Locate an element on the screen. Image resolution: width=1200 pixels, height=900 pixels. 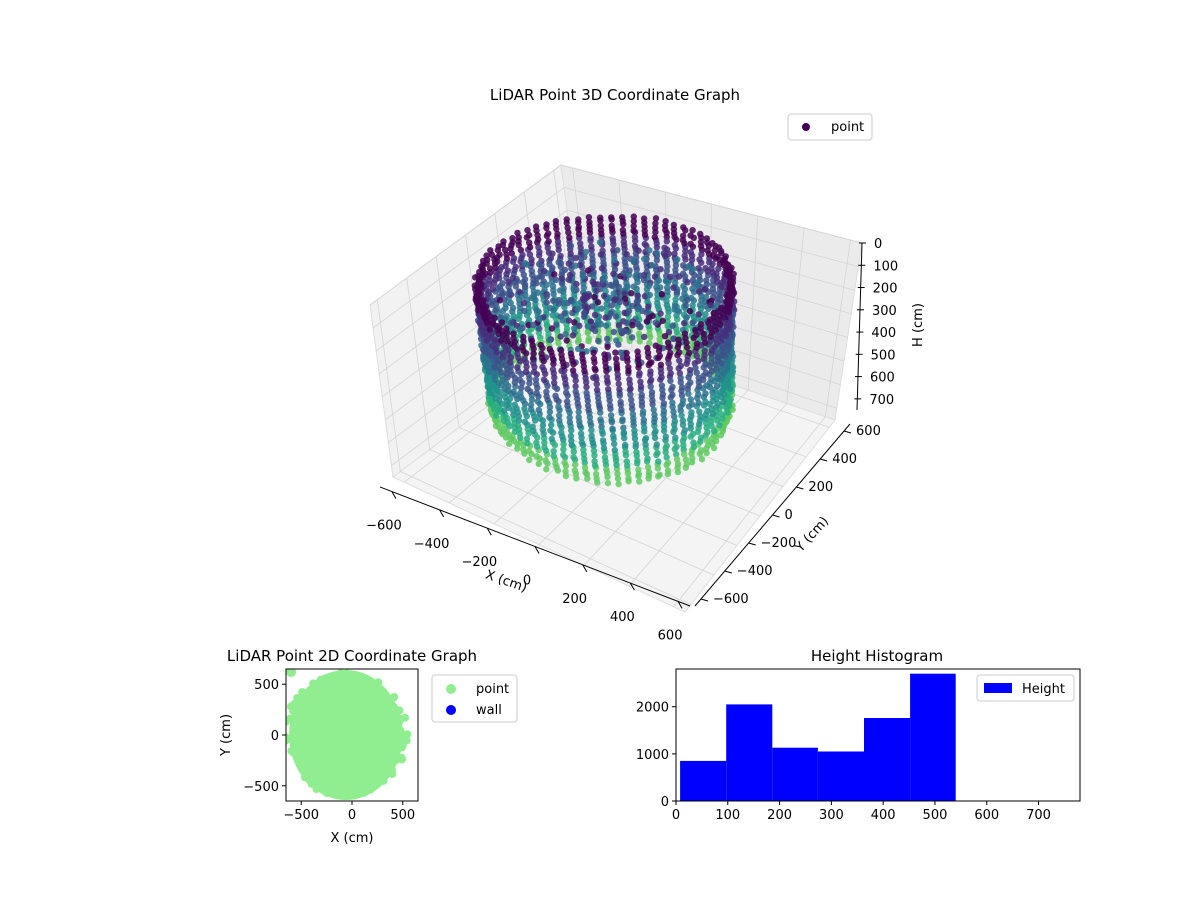
legend-3d: point is located at coordinates (830, 127).